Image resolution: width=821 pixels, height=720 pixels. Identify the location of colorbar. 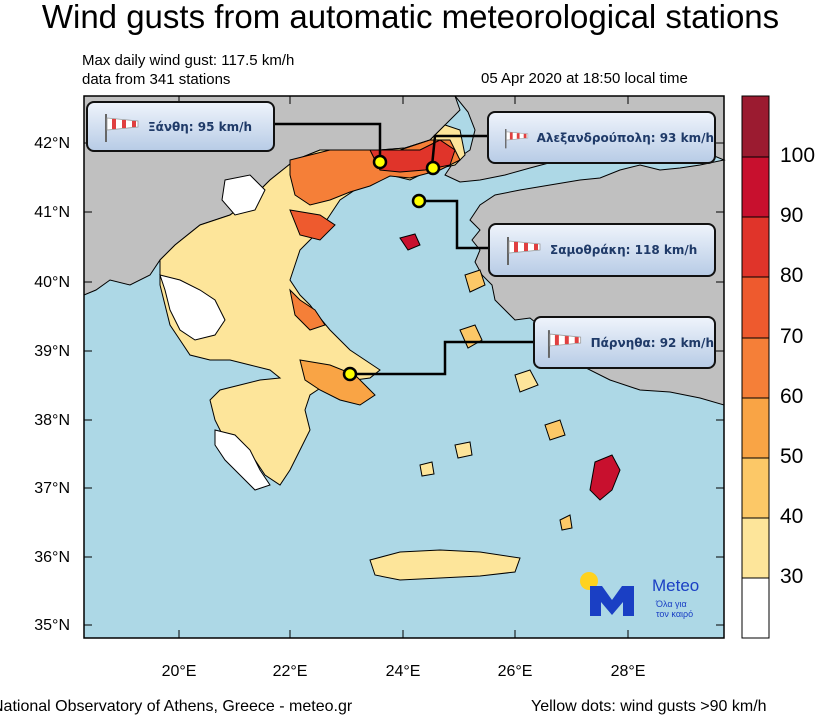
(755, 367).